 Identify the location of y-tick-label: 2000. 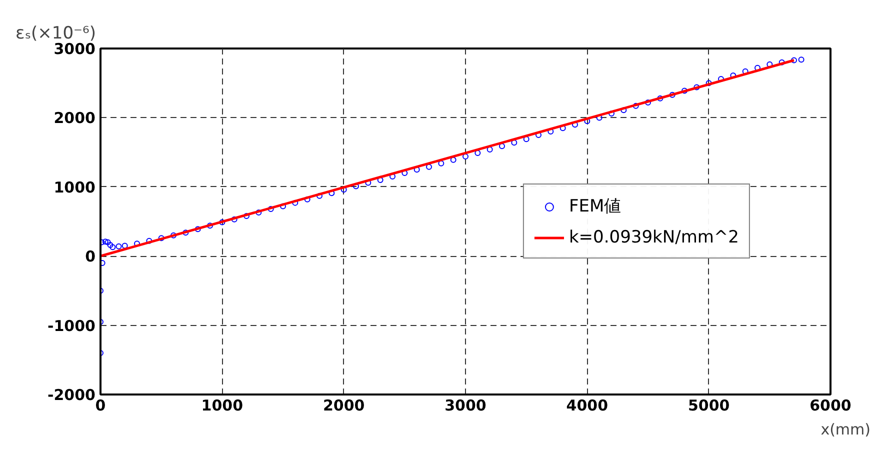
(75, 118).